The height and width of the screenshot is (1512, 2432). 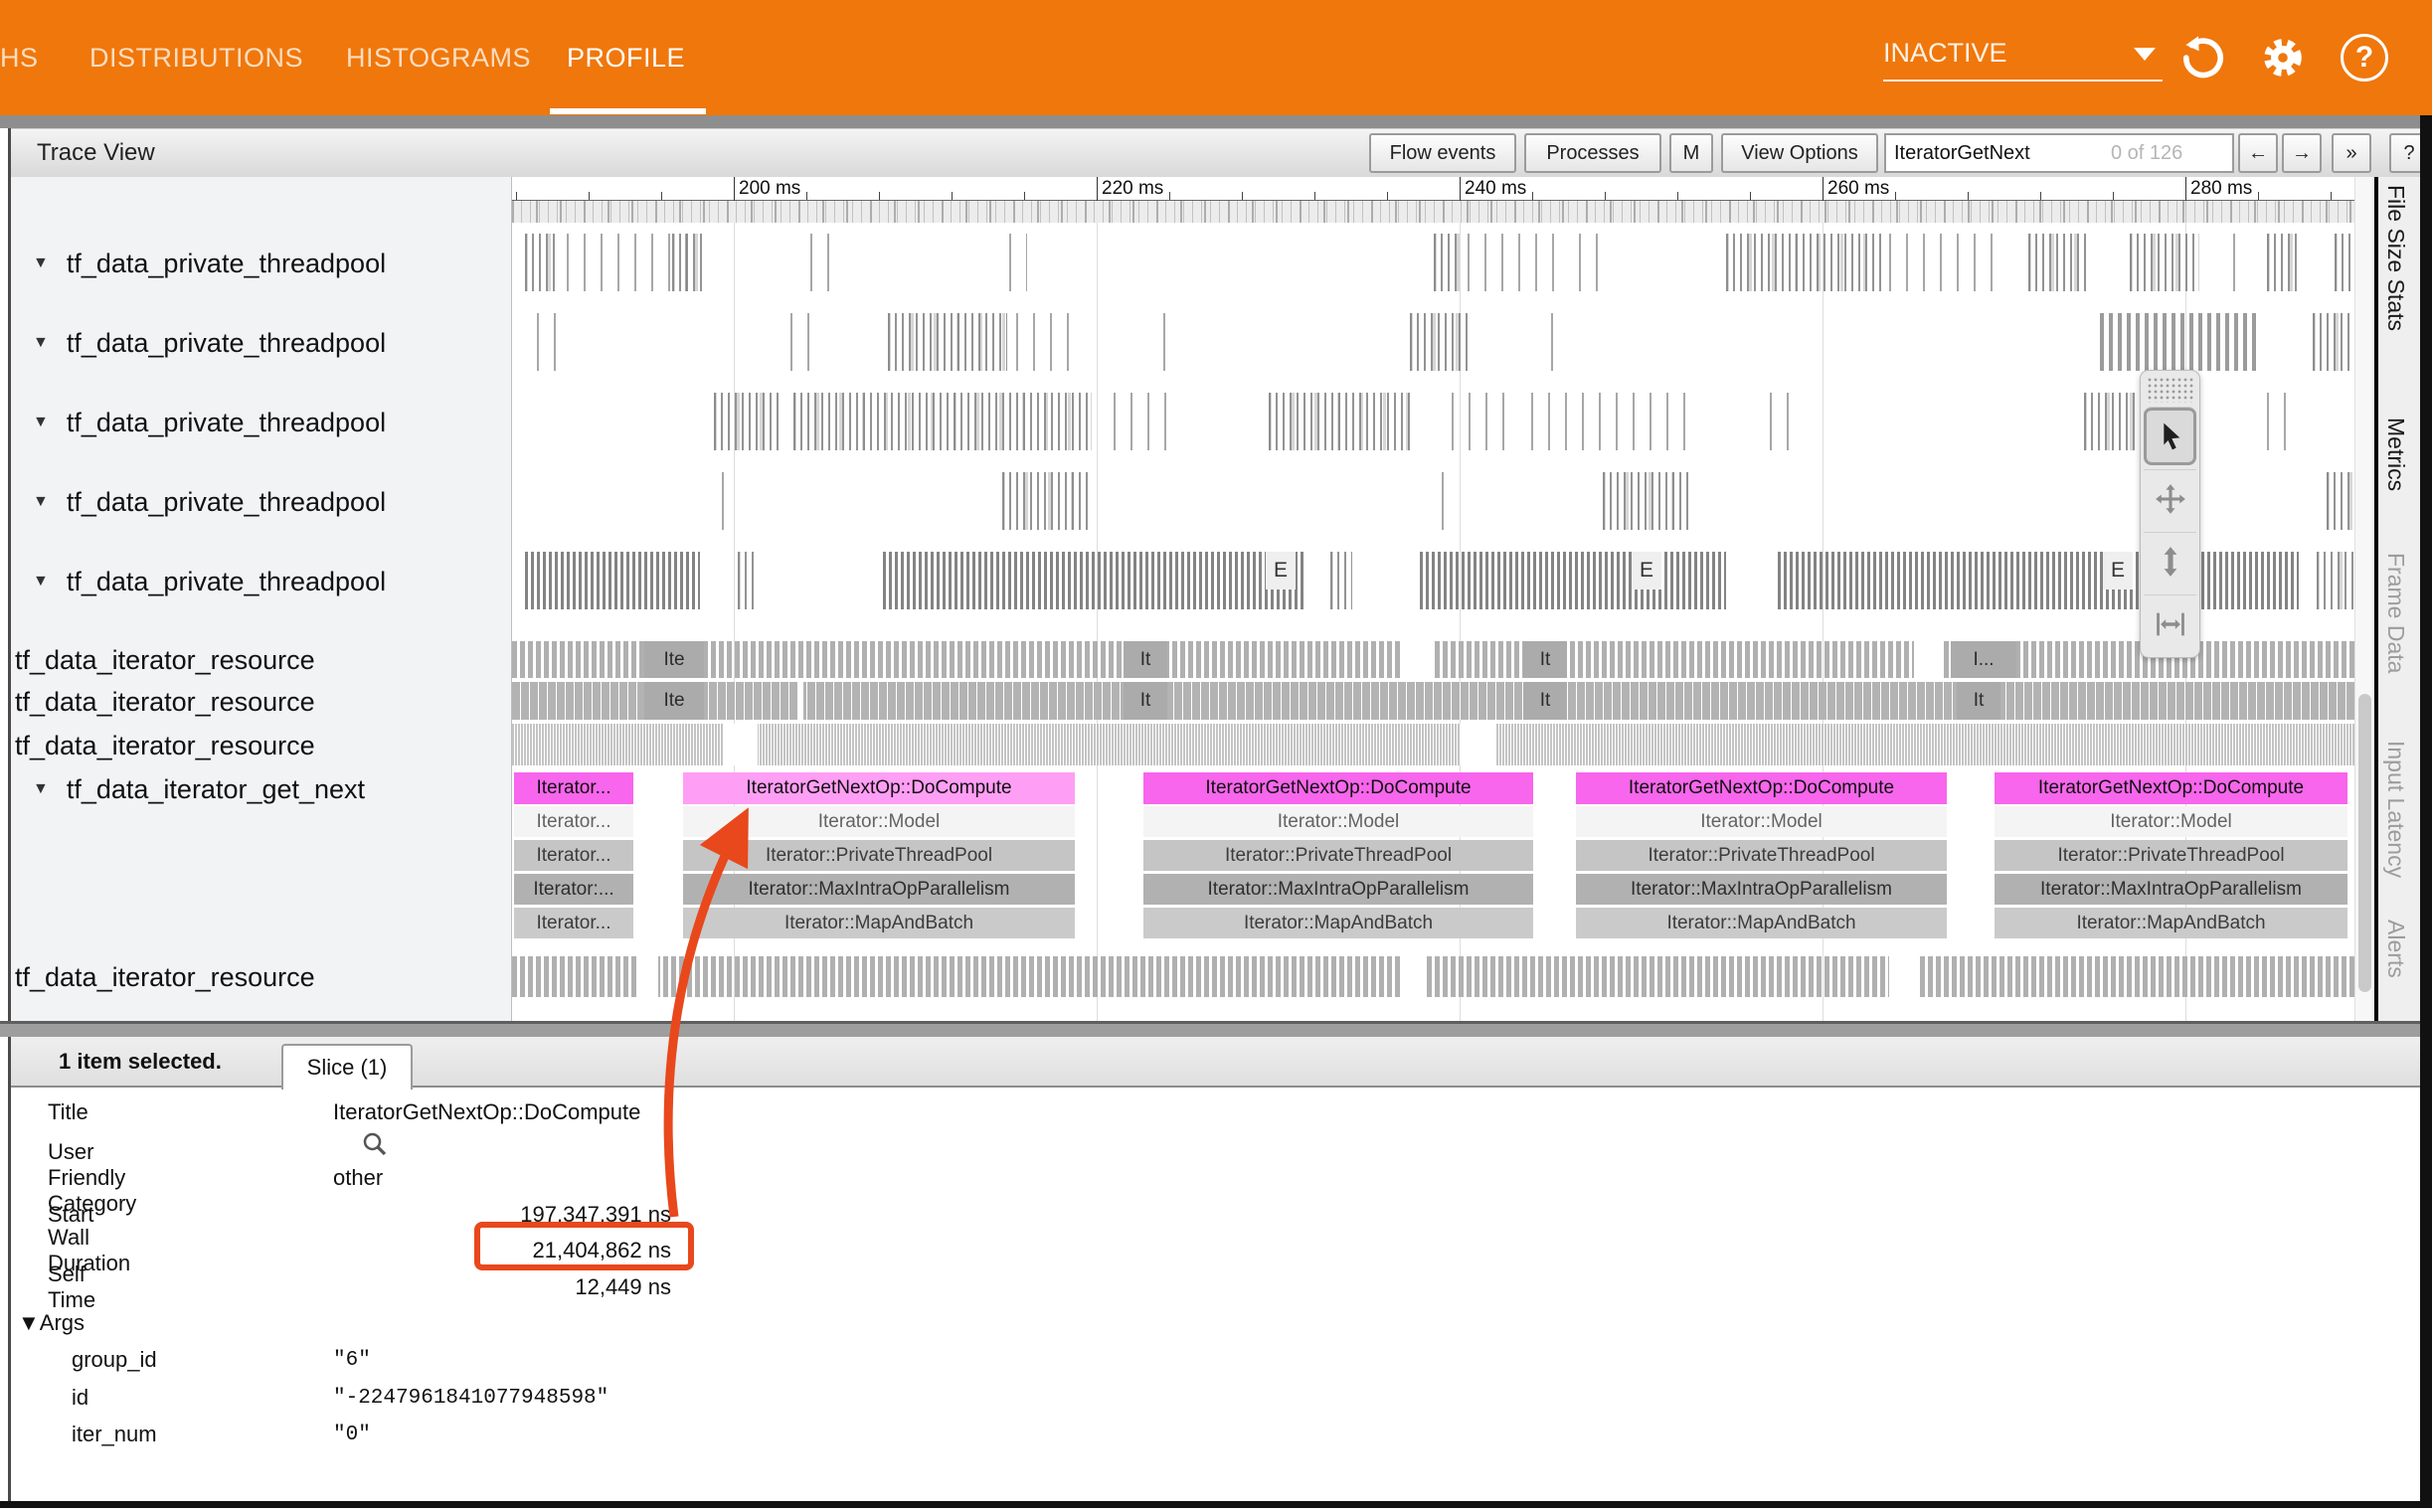 I want to click on expand-panel-button: », so click(x=2351, y=153).